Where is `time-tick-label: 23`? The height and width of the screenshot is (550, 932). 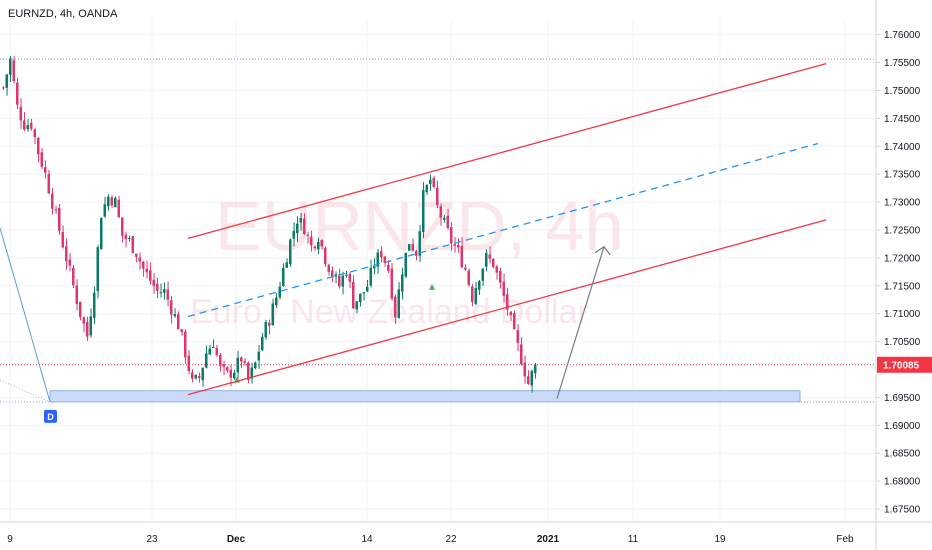
time-tick-label: 23 is located at coordinates (152, 539).